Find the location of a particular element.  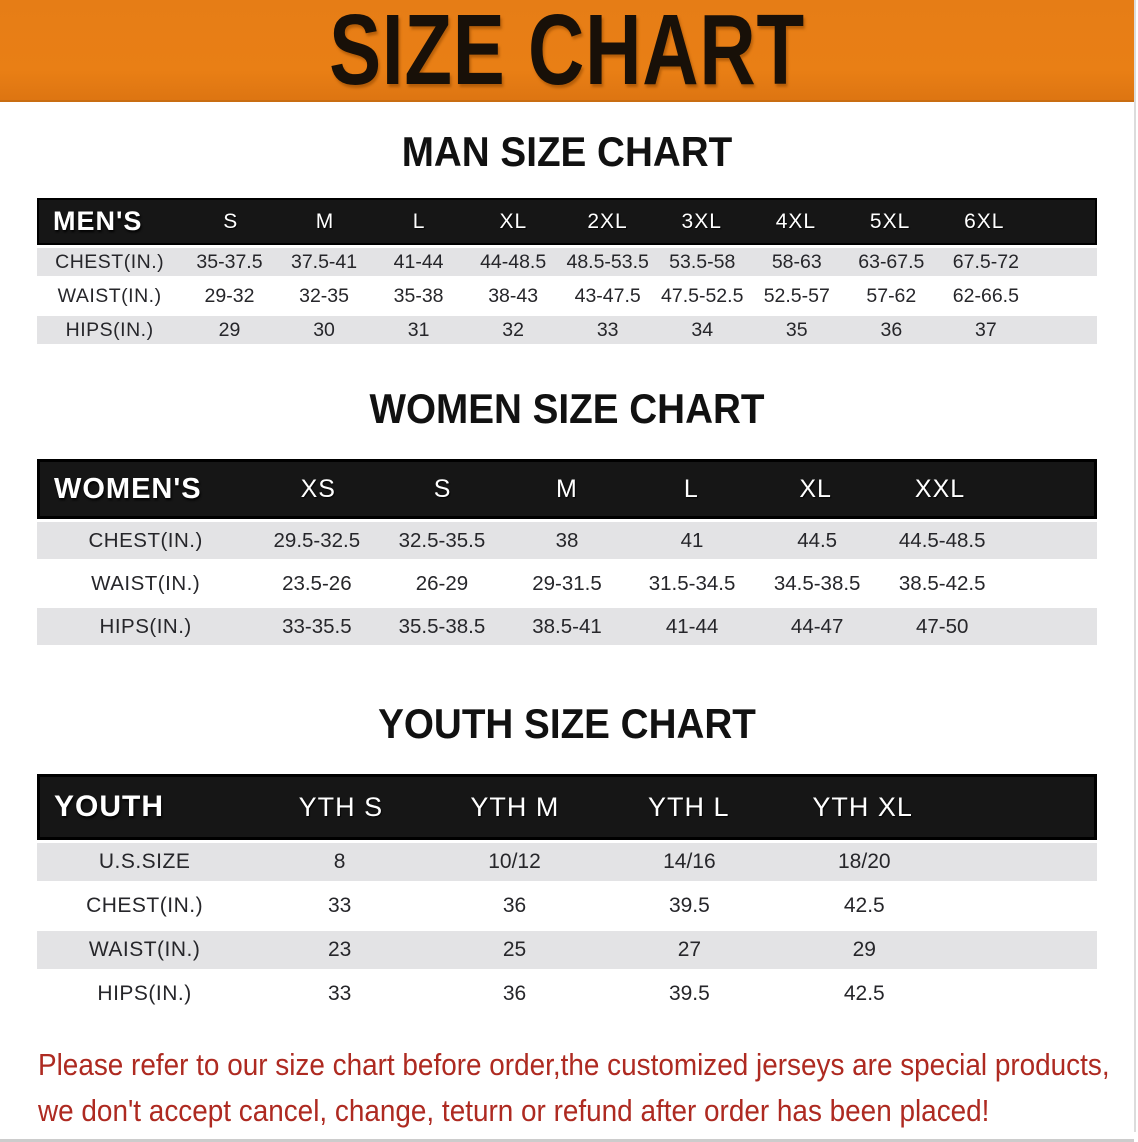

size-value: 52.5-57 is located at coordinates (796, 295).